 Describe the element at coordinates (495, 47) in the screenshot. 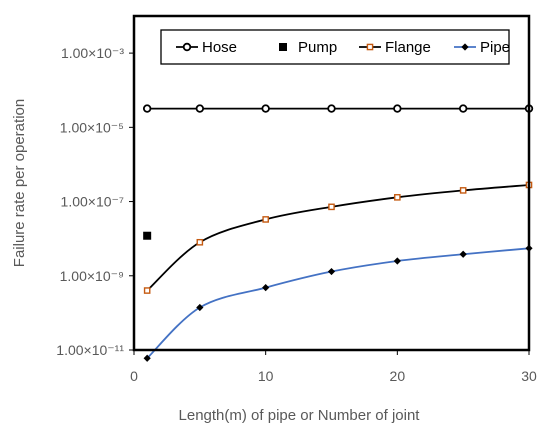

I see `legend-label-pipe: Pipe` at that location.